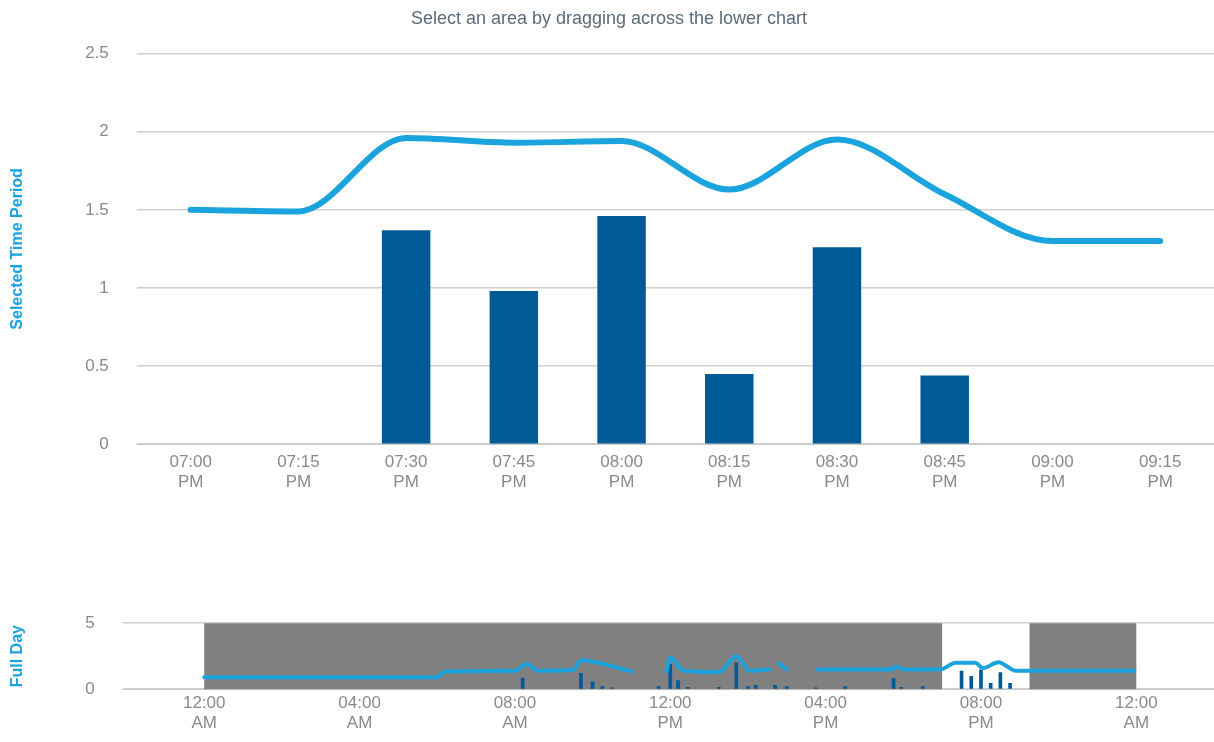 The height and width of the screenshot is (742, 1214). I want to click on x-tick-label: 07:45 PM, so click(514, 472).